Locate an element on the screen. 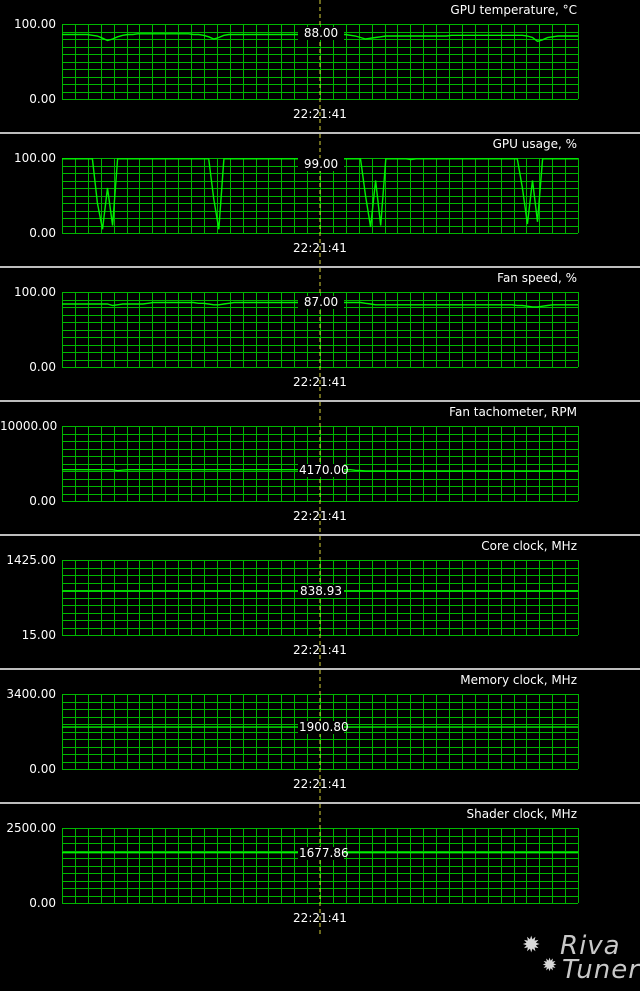 Image resolution: width=640 pixels, height=991 pixels. fan-speed-axis-min-label: 0.00 is located at coordinates (42, 367).